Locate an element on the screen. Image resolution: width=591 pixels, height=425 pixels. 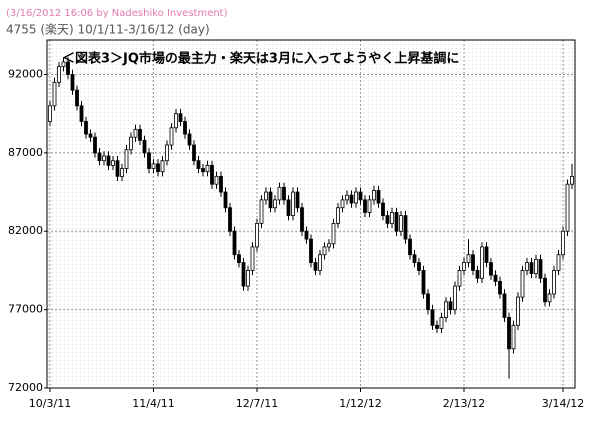
chart-title: ＜図表3＞JQ市場の最主力・楽天は3月に入ってようやく上昇基調に is located at coordinates (260, 59).